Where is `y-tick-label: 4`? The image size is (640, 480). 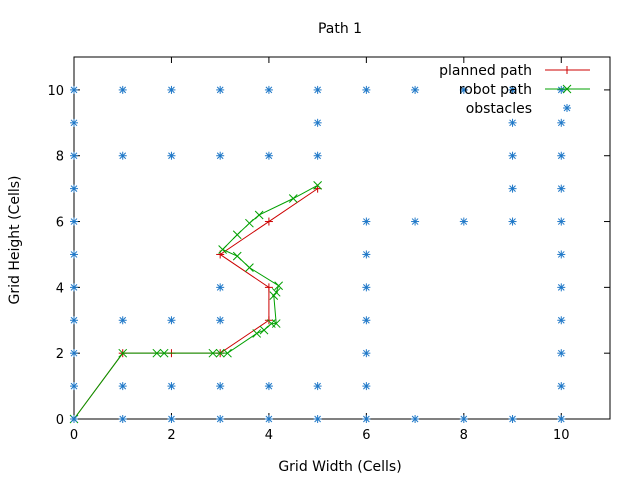
y-tick-label: 4 is located at coordinates (60, 288).